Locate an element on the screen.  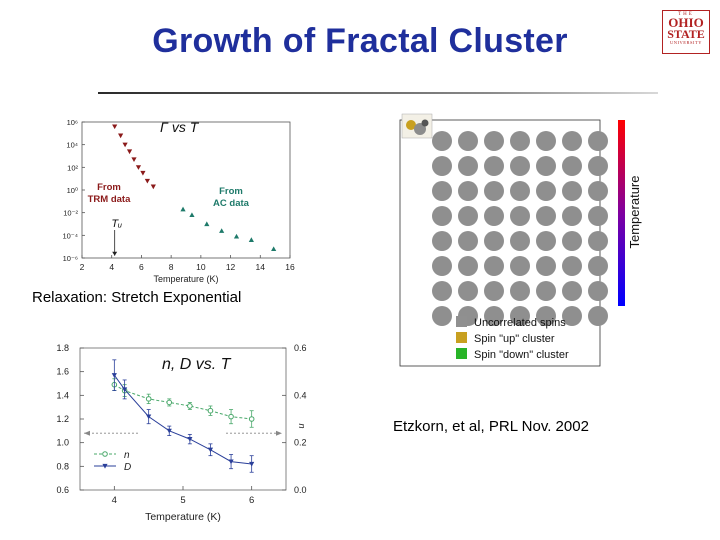
pointer-arrowhead-right is located at coordinates (279, 433).